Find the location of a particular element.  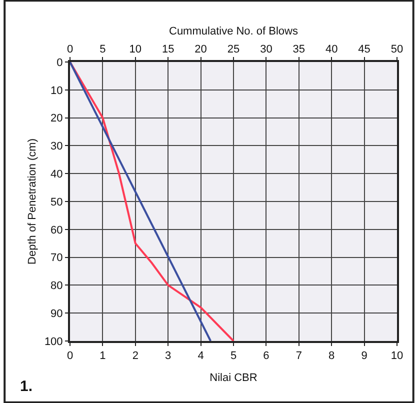

y-tick-label: 0 is located at coordinates (59, 62).